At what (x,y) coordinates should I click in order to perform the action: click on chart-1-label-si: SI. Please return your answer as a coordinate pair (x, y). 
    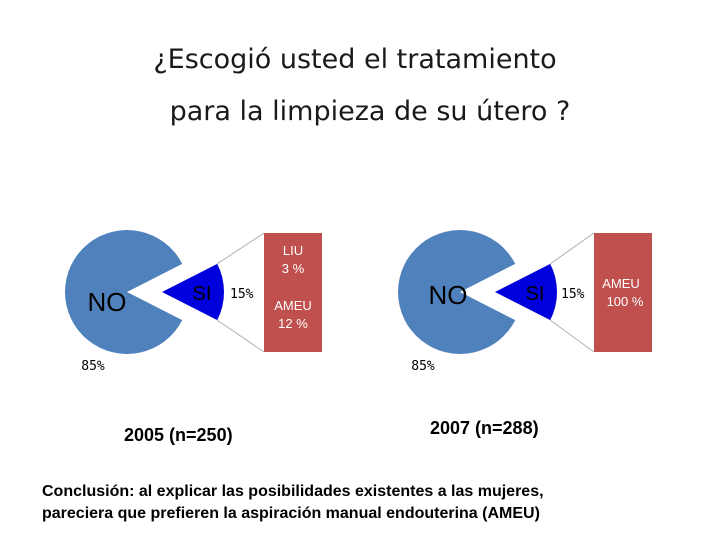
    Looking at the image, I should click on (202, 294).